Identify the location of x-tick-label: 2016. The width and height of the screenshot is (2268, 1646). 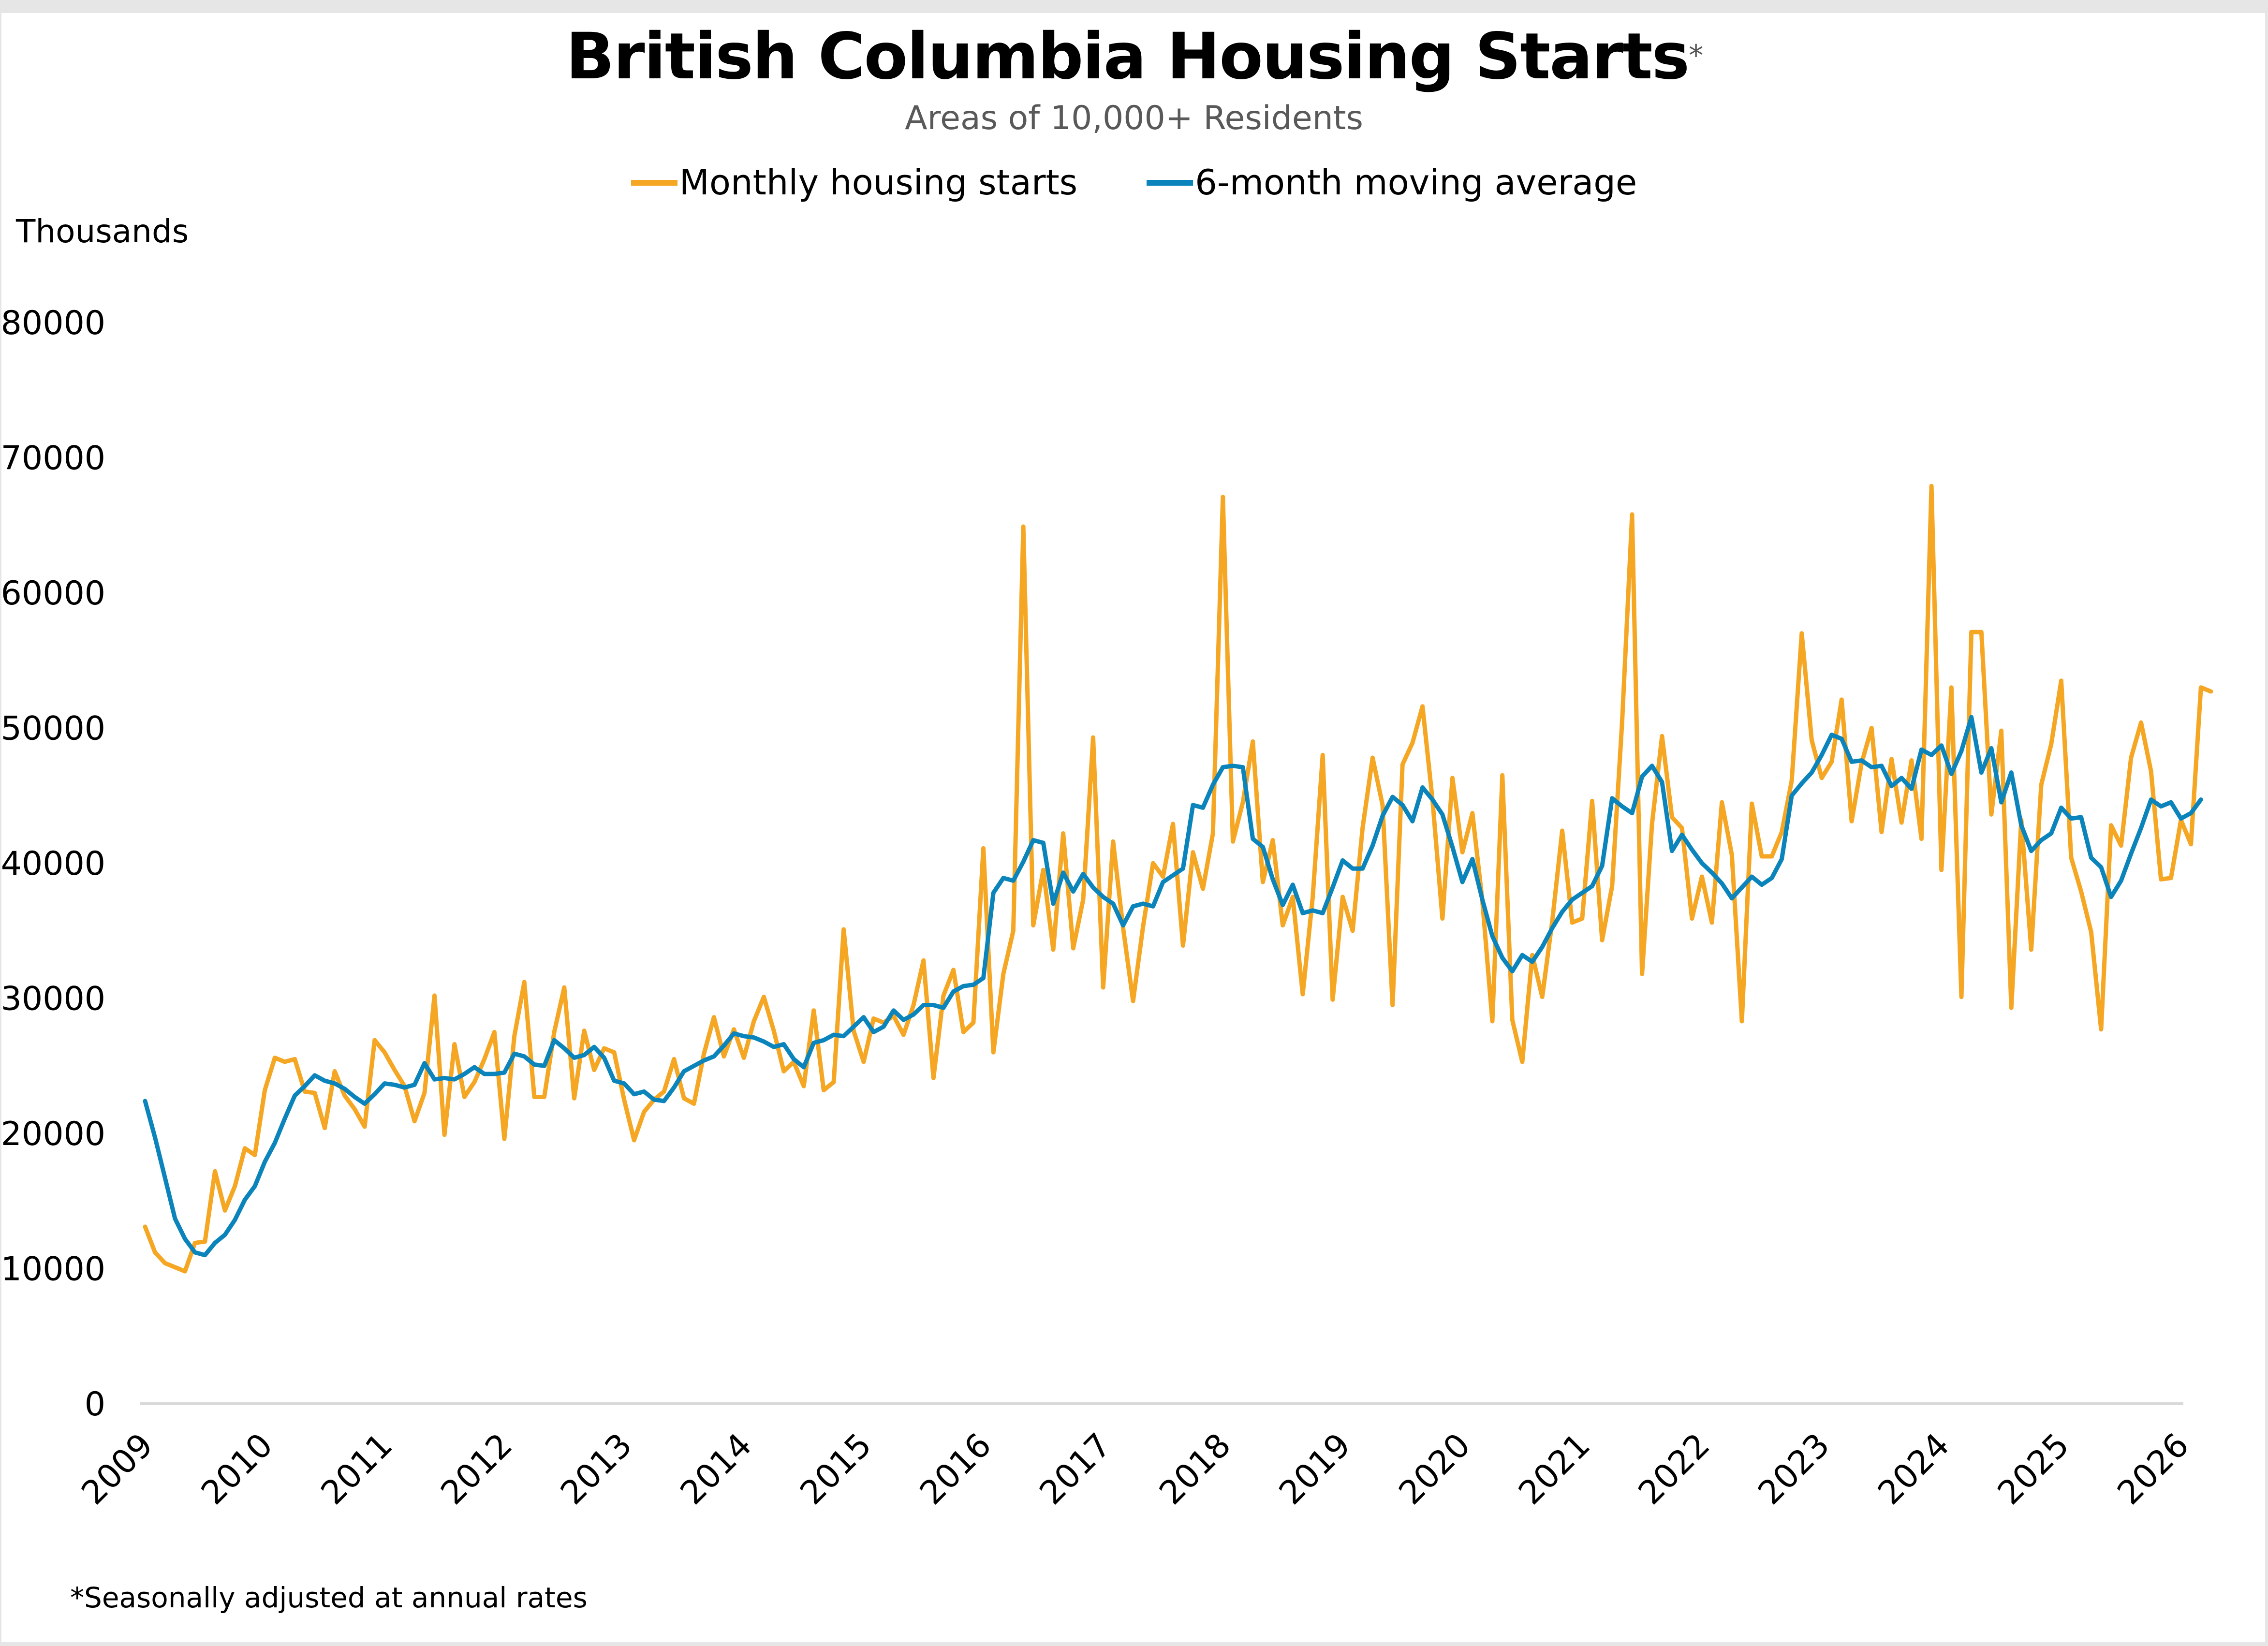
(956, 1469).